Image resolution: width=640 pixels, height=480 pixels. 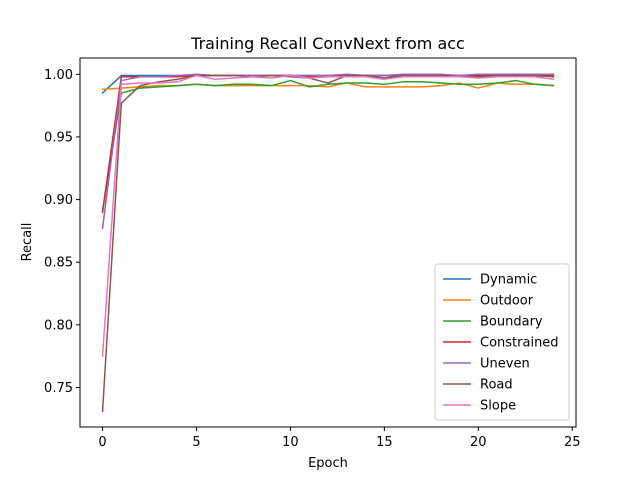 I want to click on legend-label: Uneven, so click(x=505, y=364).